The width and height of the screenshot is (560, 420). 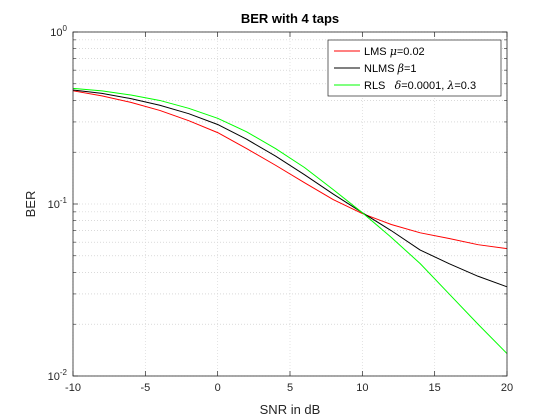 What do you see at coordinates (394, 51) in the screenshot?
I see `legend-entry-lms: LMS μ=0.02` at bounding box center [394, 51].